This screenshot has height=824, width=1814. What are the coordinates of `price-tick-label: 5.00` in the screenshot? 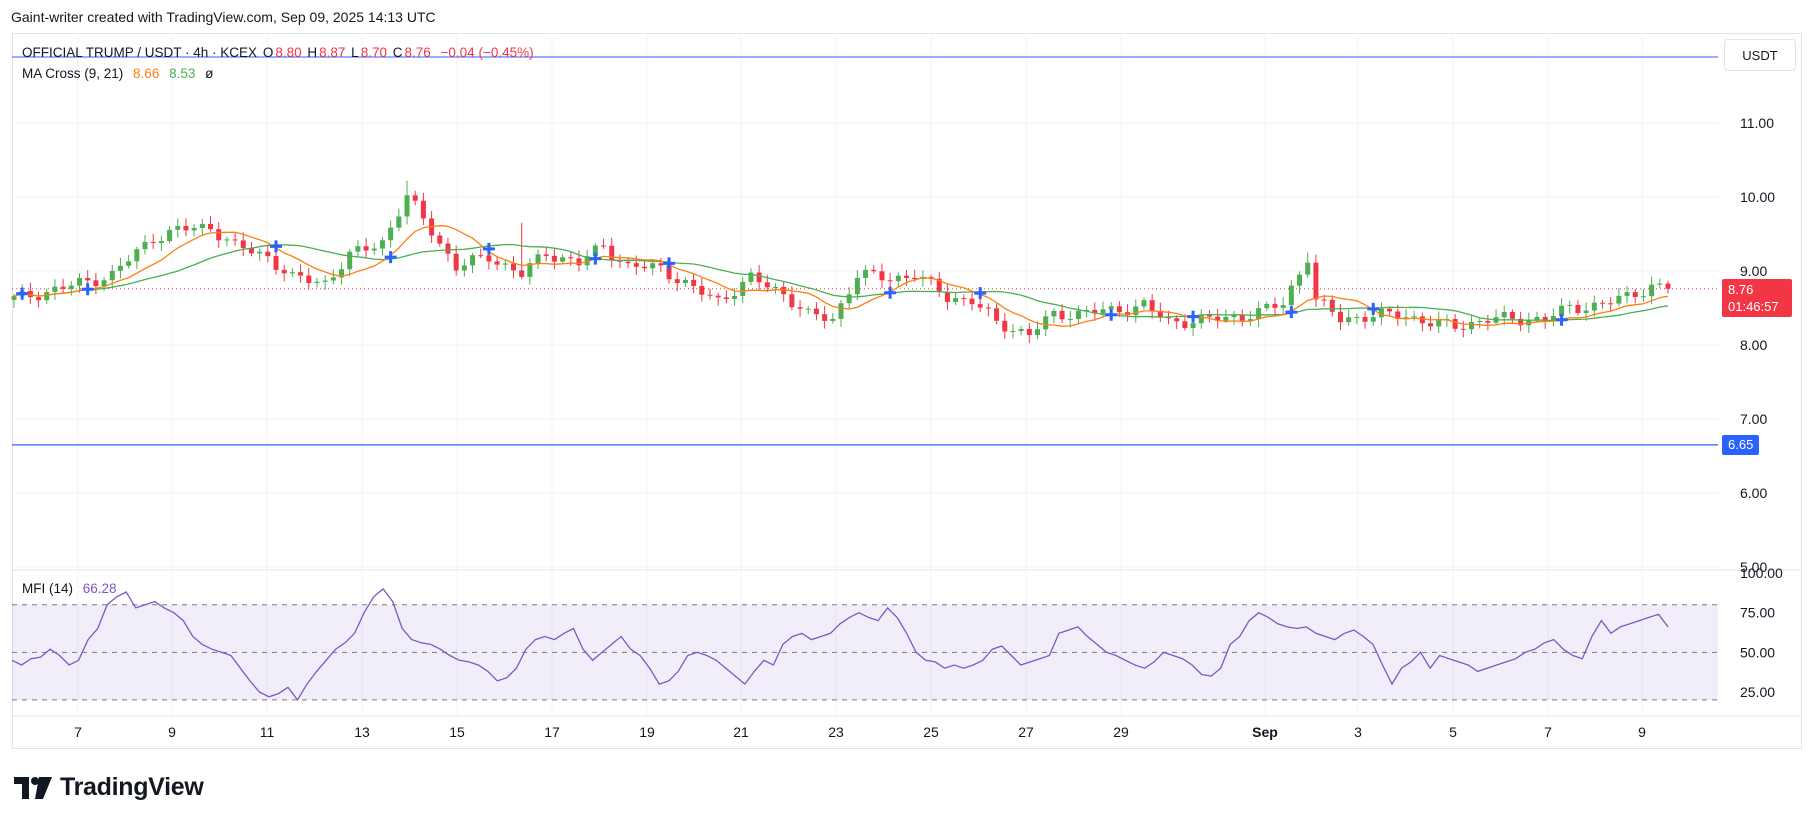 It's located at (1753, 567).